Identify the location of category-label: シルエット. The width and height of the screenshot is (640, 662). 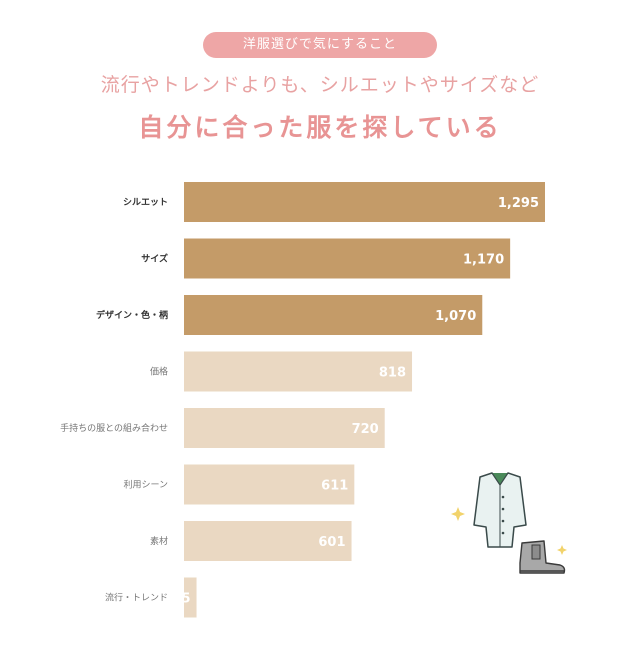
(145, 202).